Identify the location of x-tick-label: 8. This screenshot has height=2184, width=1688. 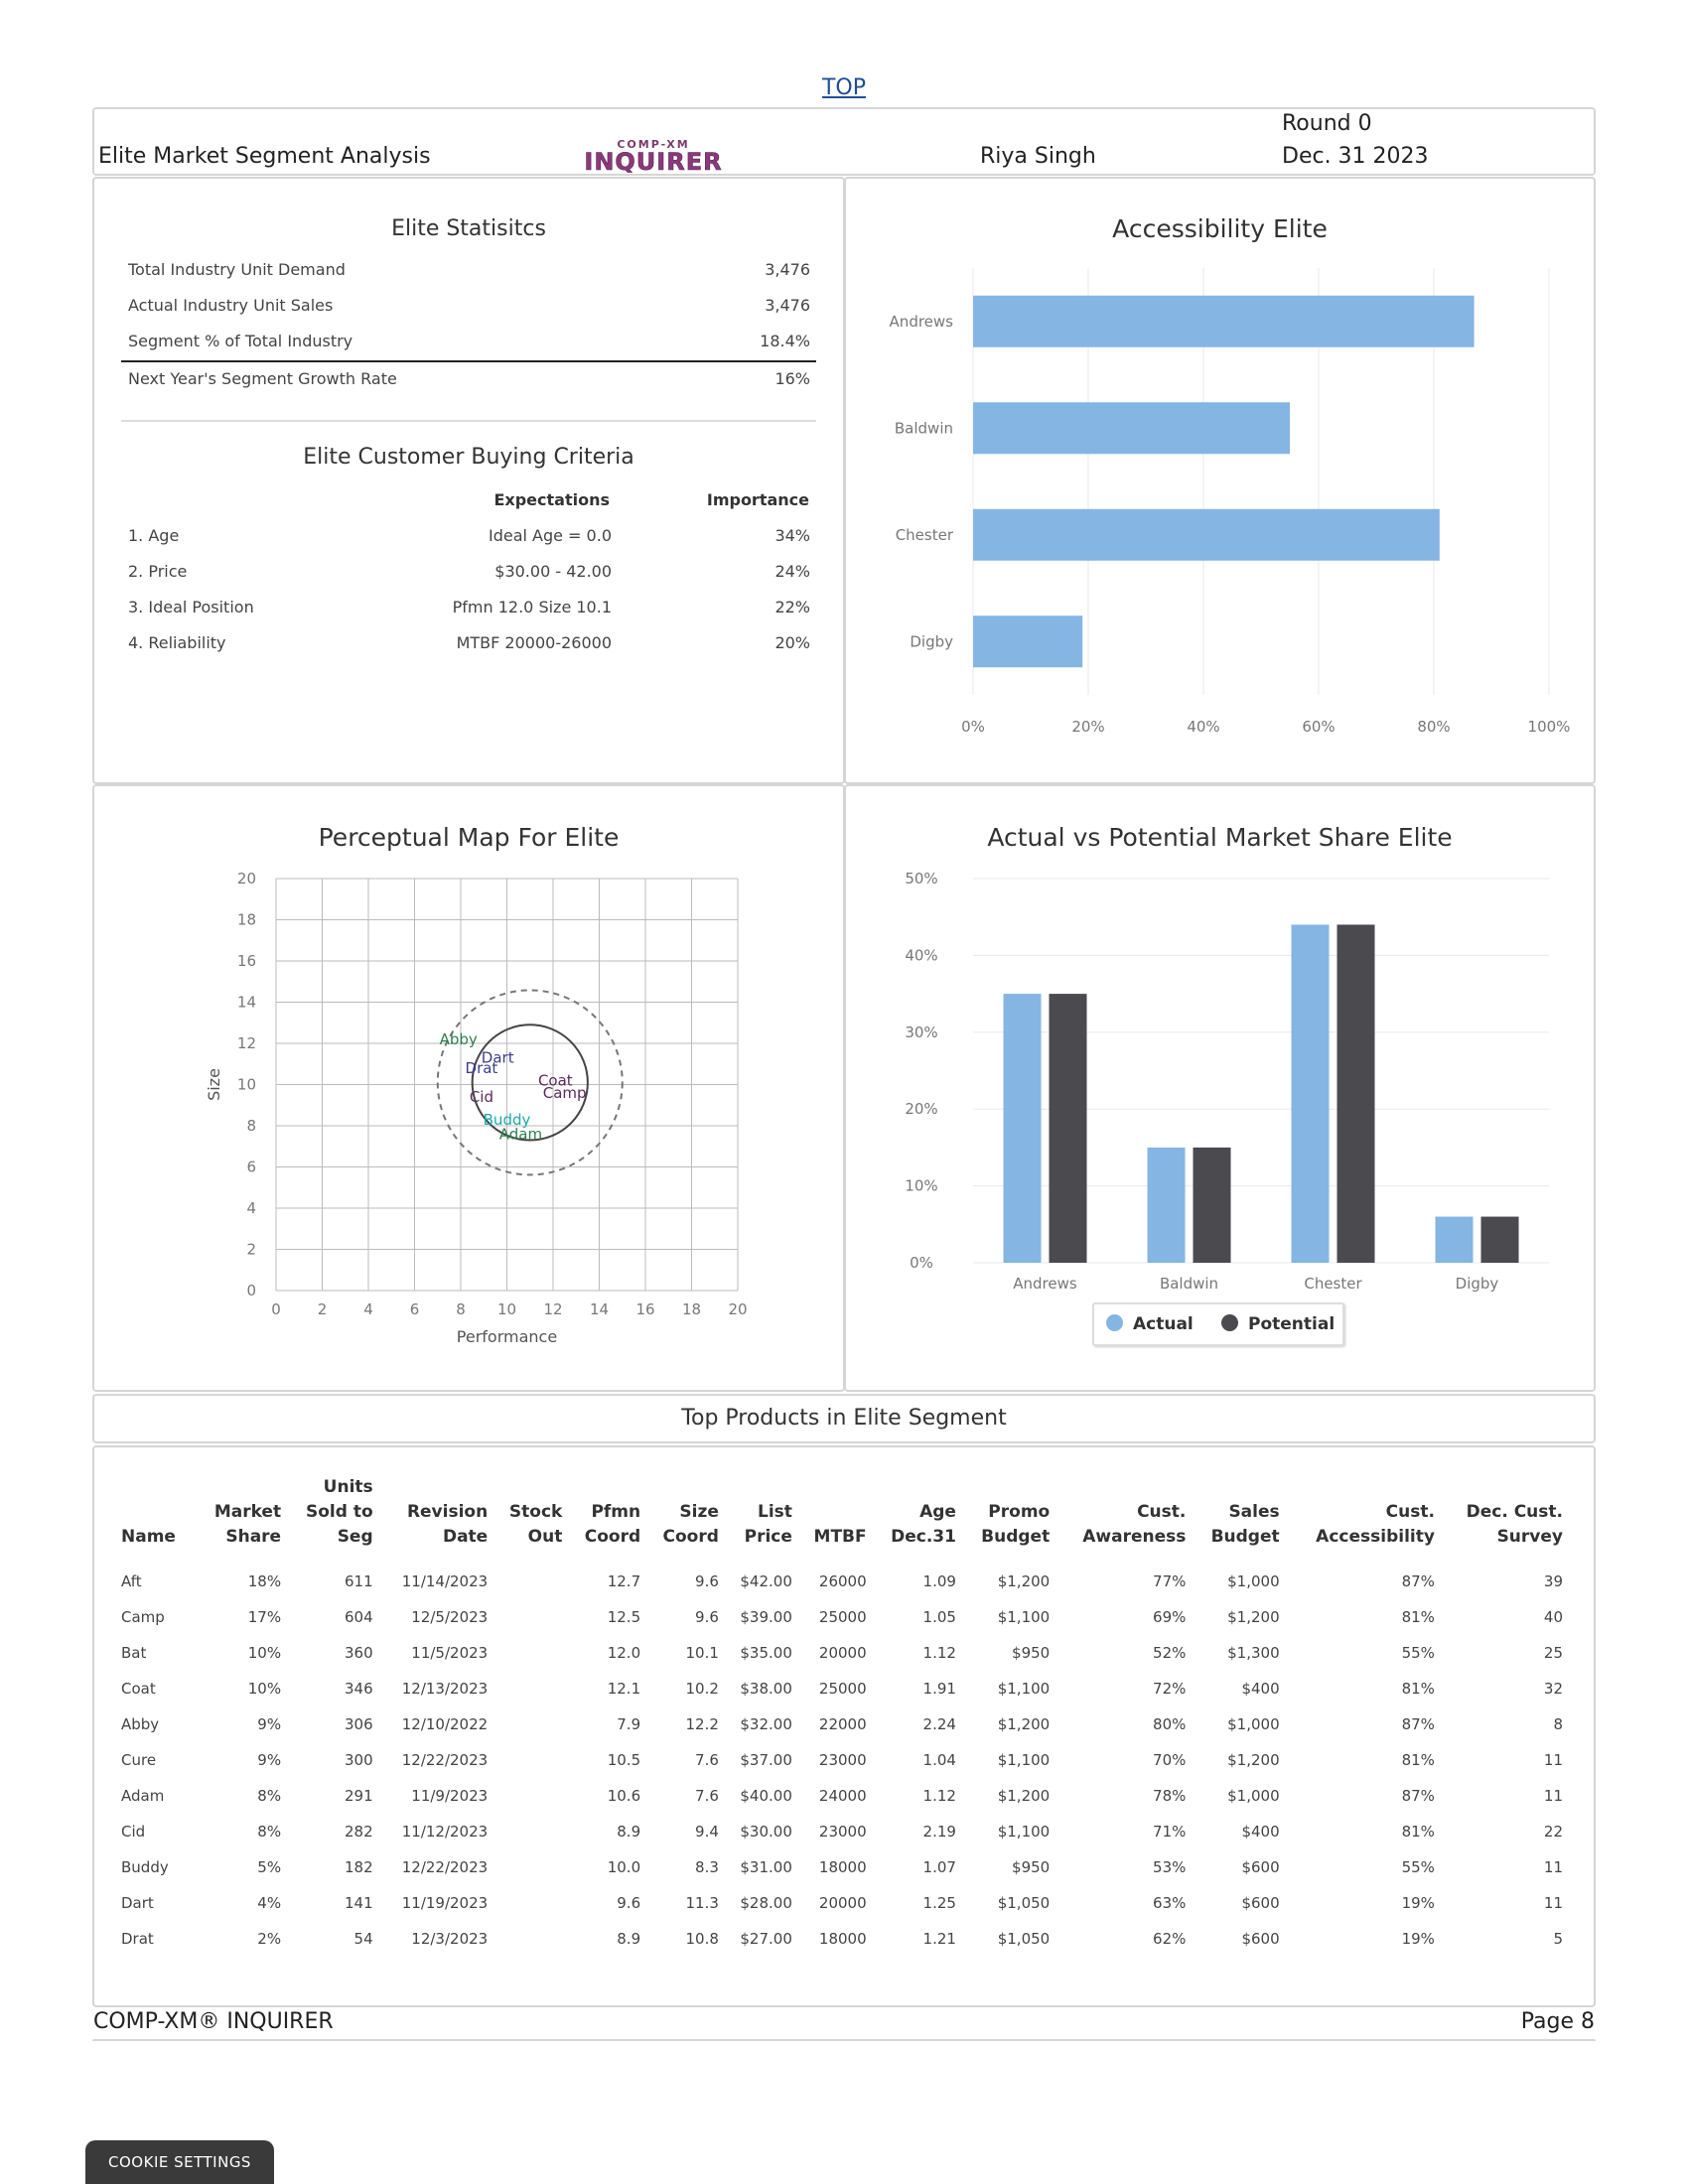
(461, 1309).